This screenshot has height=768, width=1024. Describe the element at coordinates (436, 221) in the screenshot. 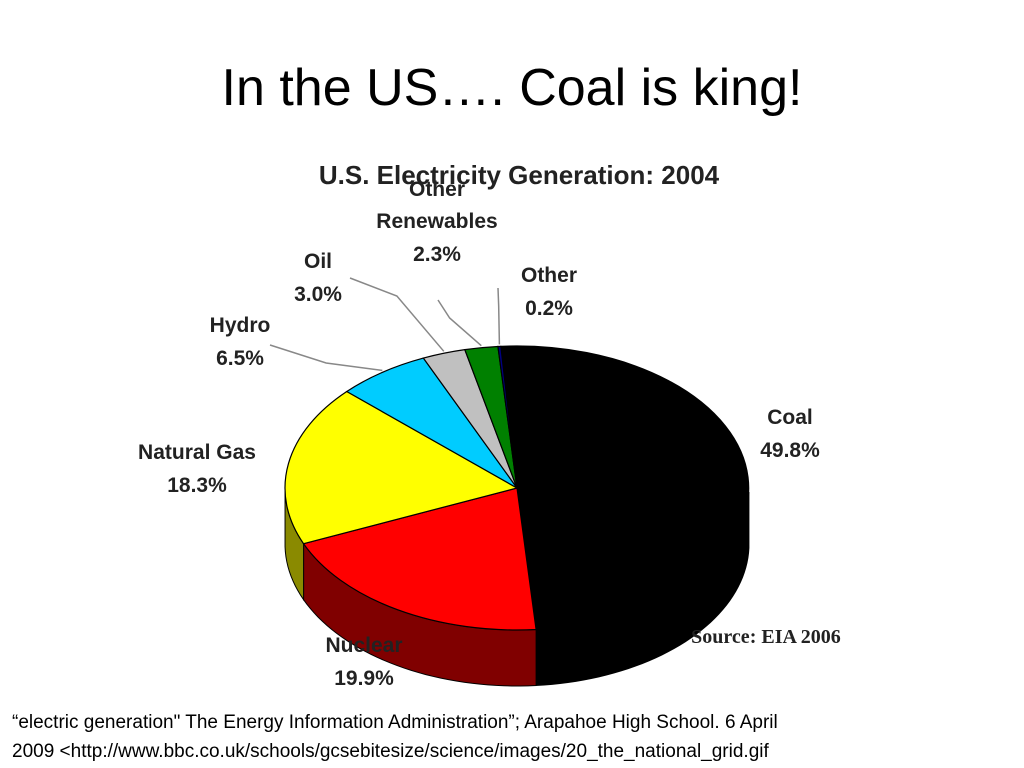

I see `slice-label-other-renewables-line-2: Renewables` at that location.